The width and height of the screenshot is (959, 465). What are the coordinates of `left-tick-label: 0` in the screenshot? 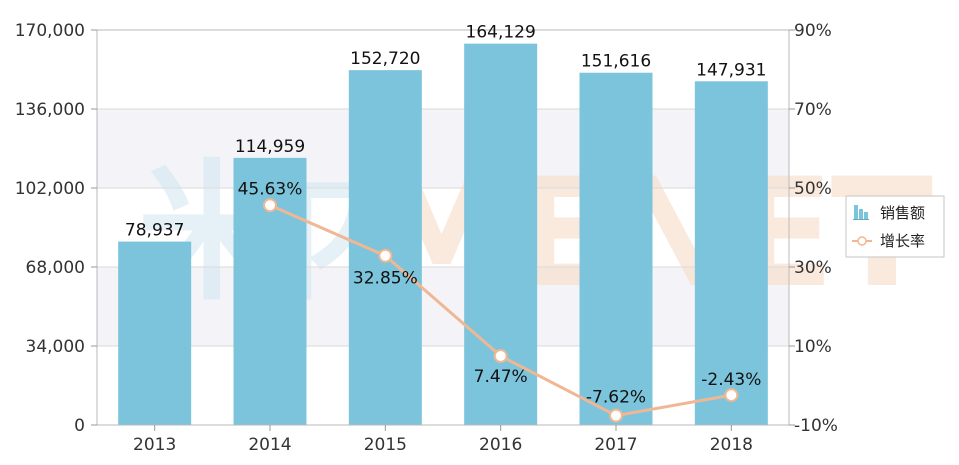 It's located at (79, 426).